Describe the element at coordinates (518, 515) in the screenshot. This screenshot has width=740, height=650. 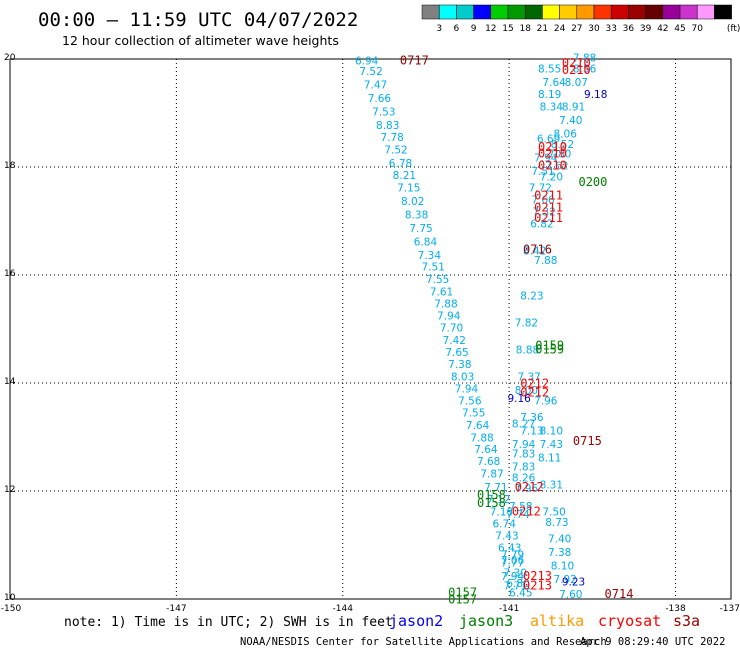
I see `wave-height-value: 7.74` at that location.